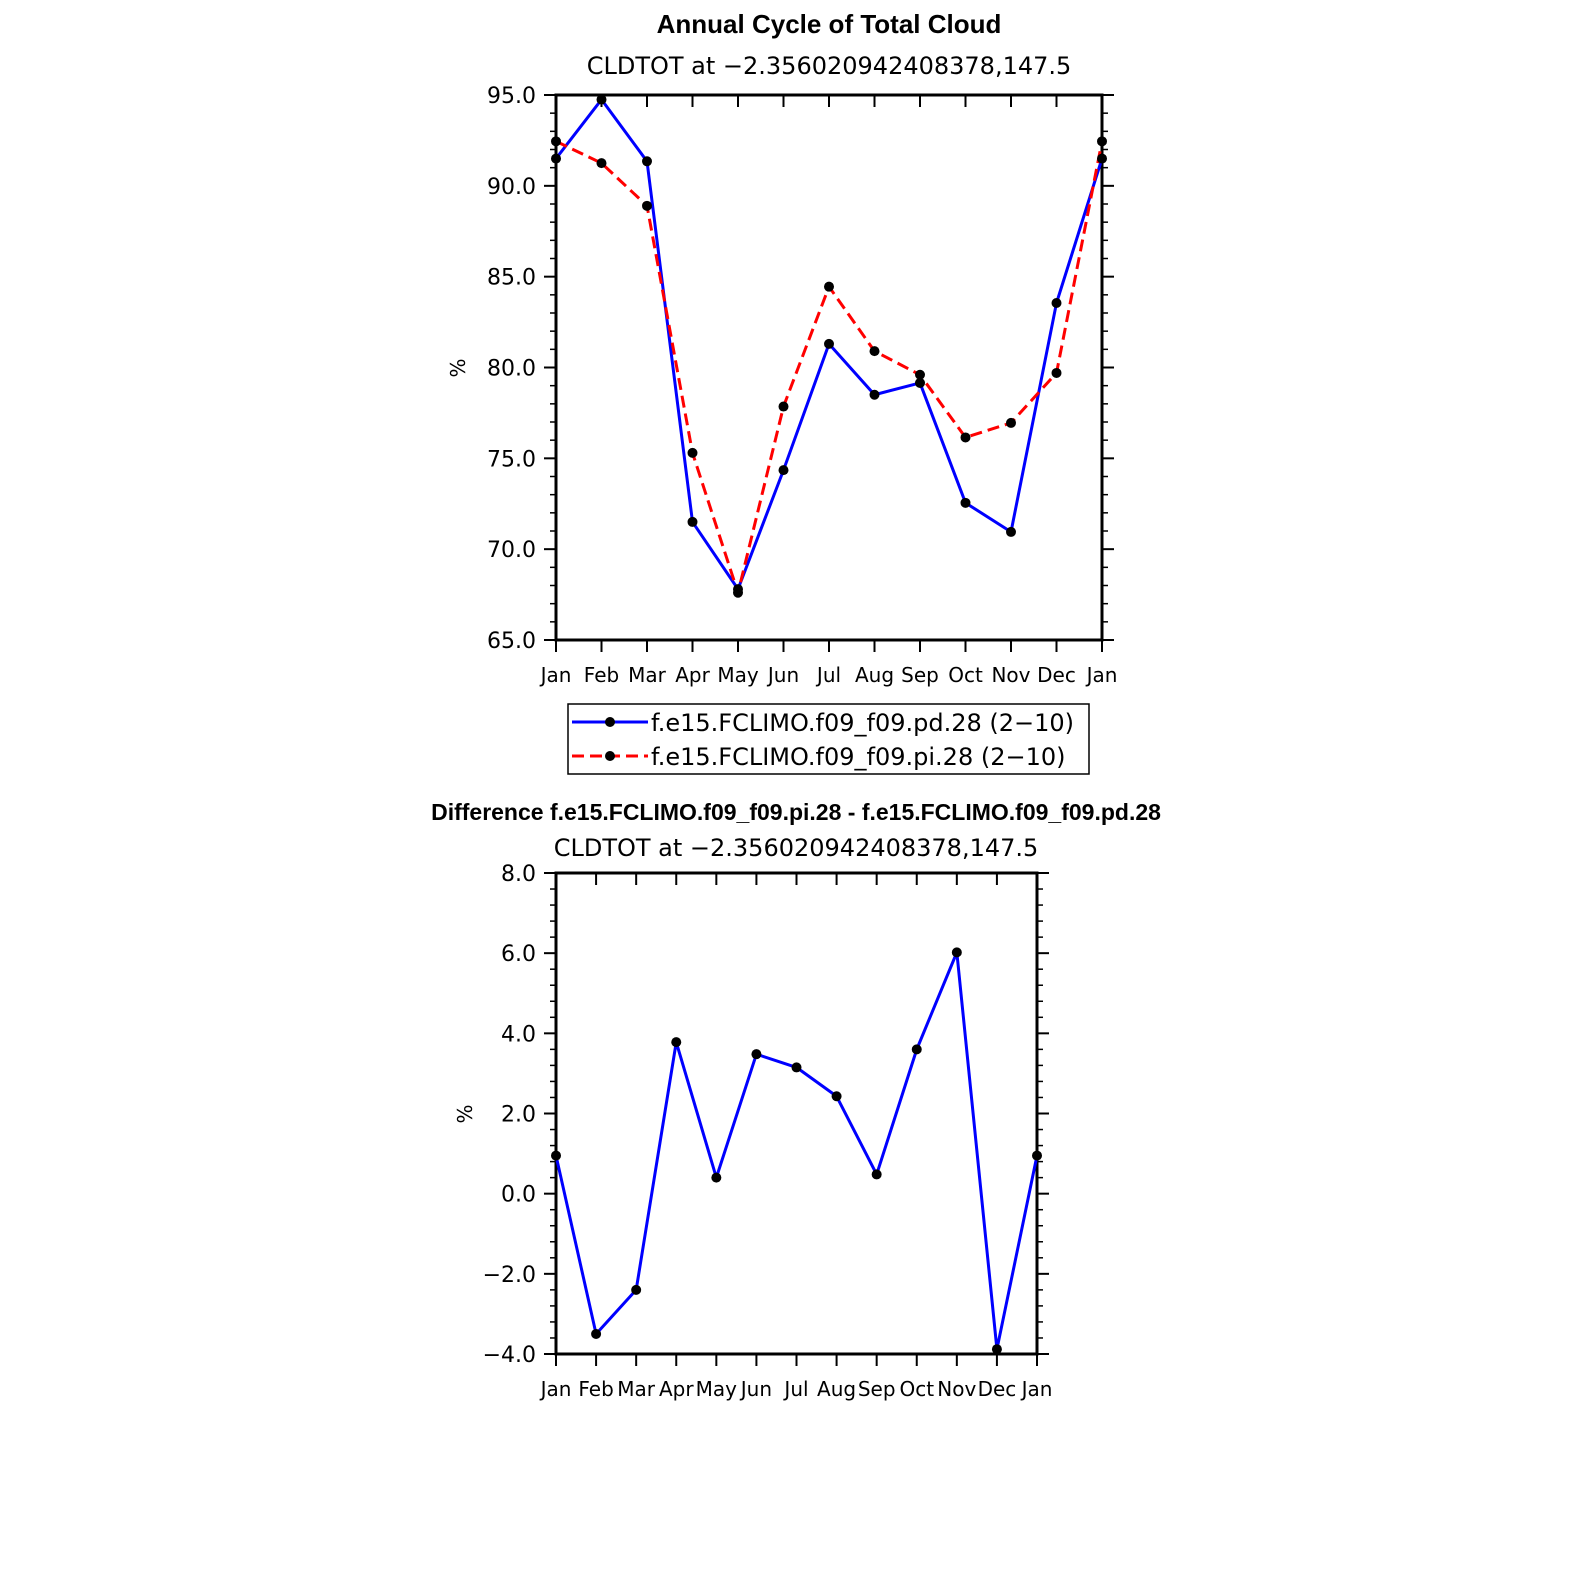 The image size is (1574, 1574). I want to click on chart1-xtick-label: Sep, so click(920, 675).